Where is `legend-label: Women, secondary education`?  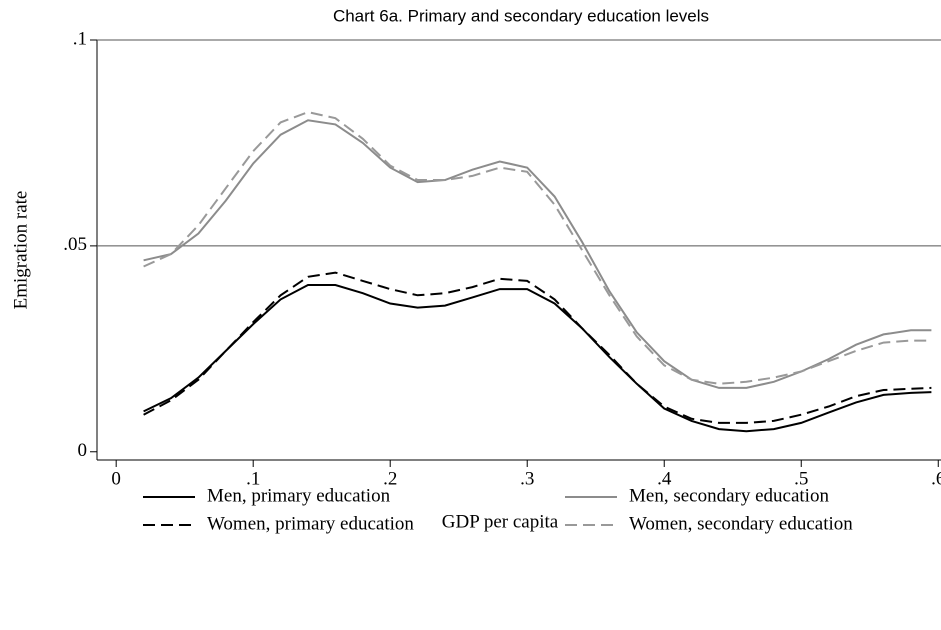 legend-label: Women, secondary education is located at coordinates (741, 523).